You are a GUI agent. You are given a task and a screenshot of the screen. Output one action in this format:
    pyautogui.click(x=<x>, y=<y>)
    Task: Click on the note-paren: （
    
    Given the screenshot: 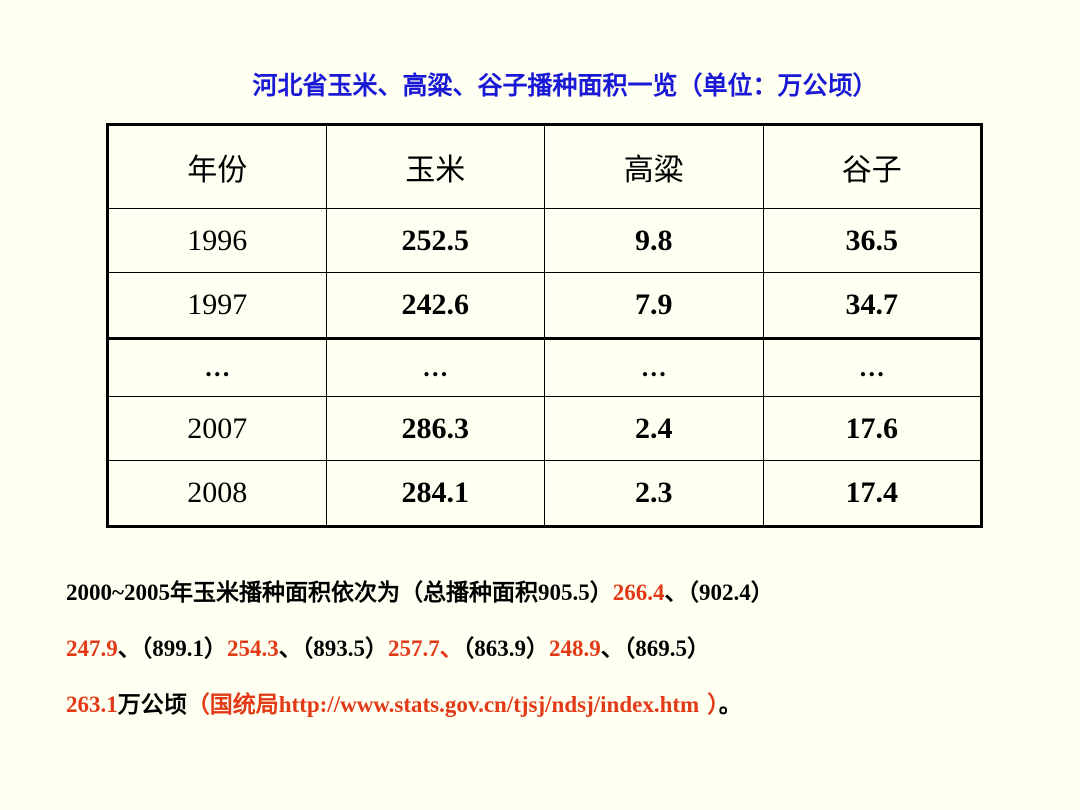 What is the action you would take?
    pyautogui.click(x=468, y=649)
    